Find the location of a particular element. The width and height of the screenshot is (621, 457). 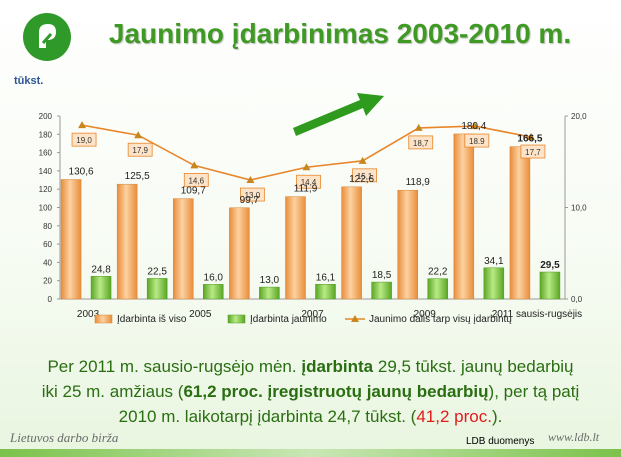

legend-swatch-total is located at coordinates (103, 319).